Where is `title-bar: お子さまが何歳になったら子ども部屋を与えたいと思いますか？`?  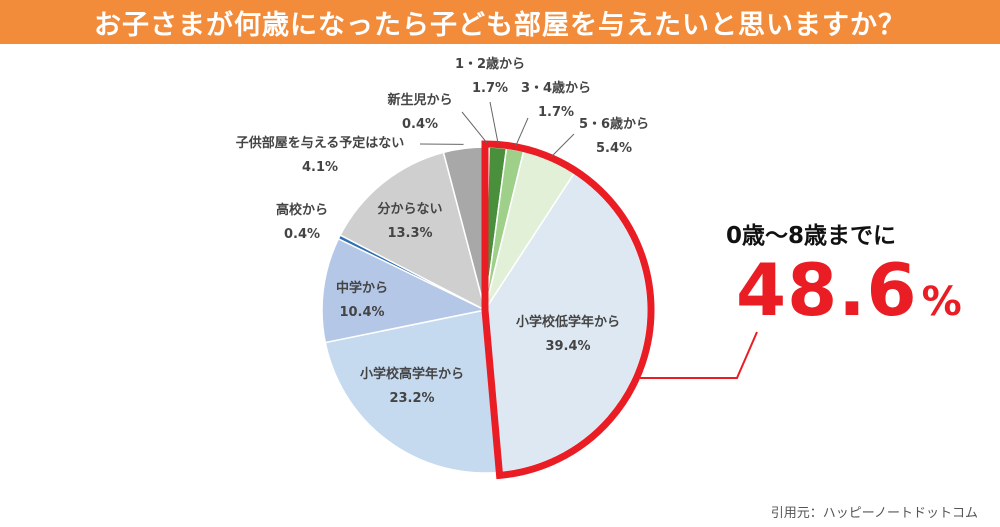
title-bar: お子さまが何歳になったら子ども部屋を与えたいと思いますか？ is located at coordinates (500, 22).